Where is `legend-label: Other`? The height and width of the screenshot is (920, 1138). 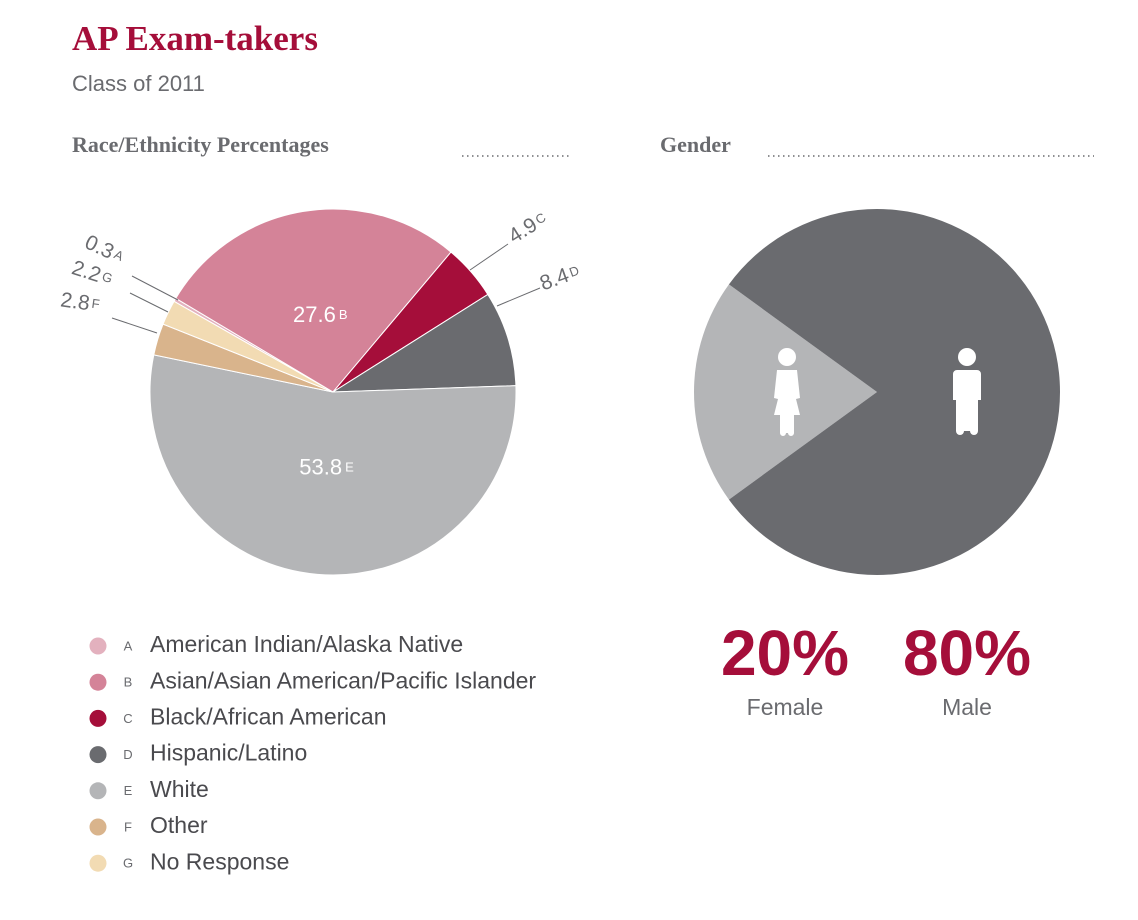 legend-label: Other is located at coordinates (179, 825).